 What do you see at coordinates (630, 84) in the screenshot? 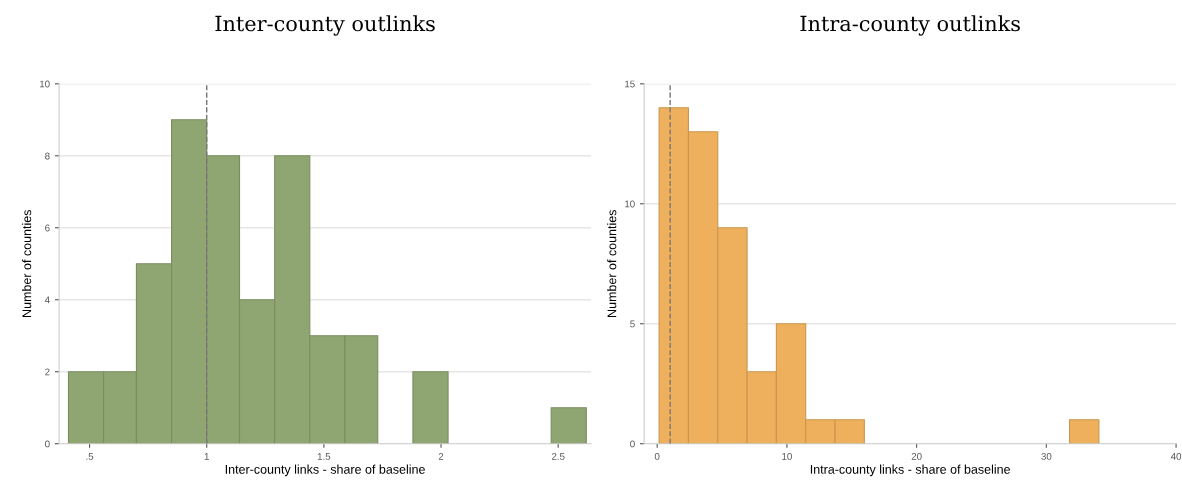
I see `y-tick-label: 15` at bounding box center [630, 84].